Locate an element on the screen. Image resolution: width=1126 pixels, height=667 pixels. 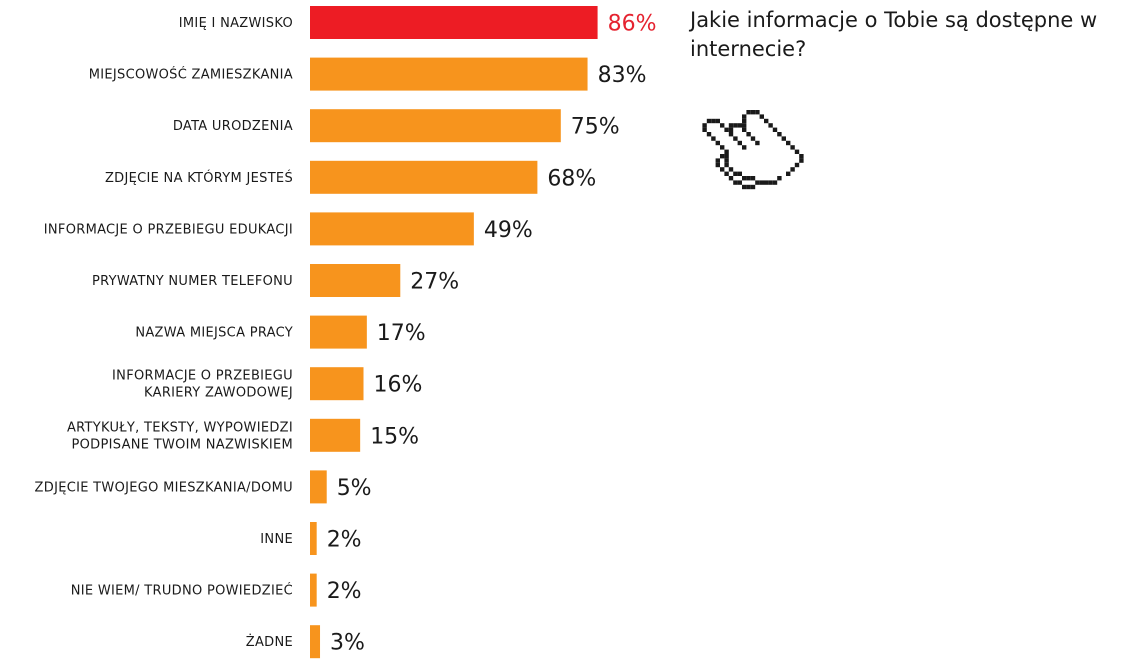
category-label-2: DATA URODZENIA is located at coordinates (233, 126).